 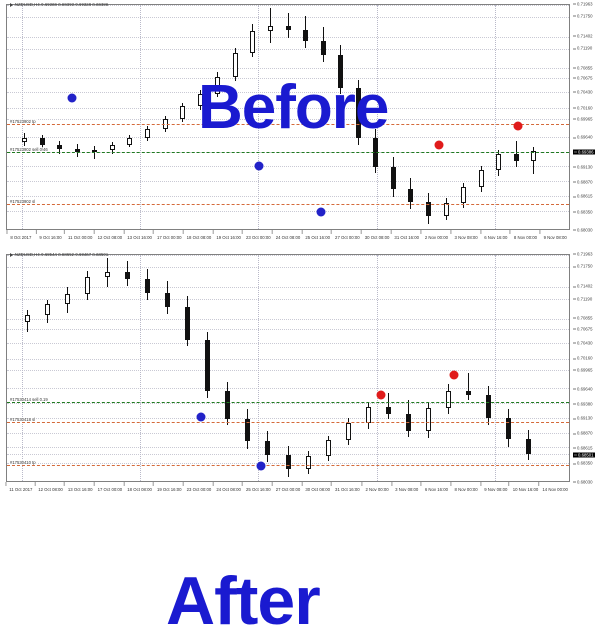 What do you see at coordinates (583, 403) in the screenshot?
I see `price-axis-tick: 0.69380` at bounding box center [583, 403].